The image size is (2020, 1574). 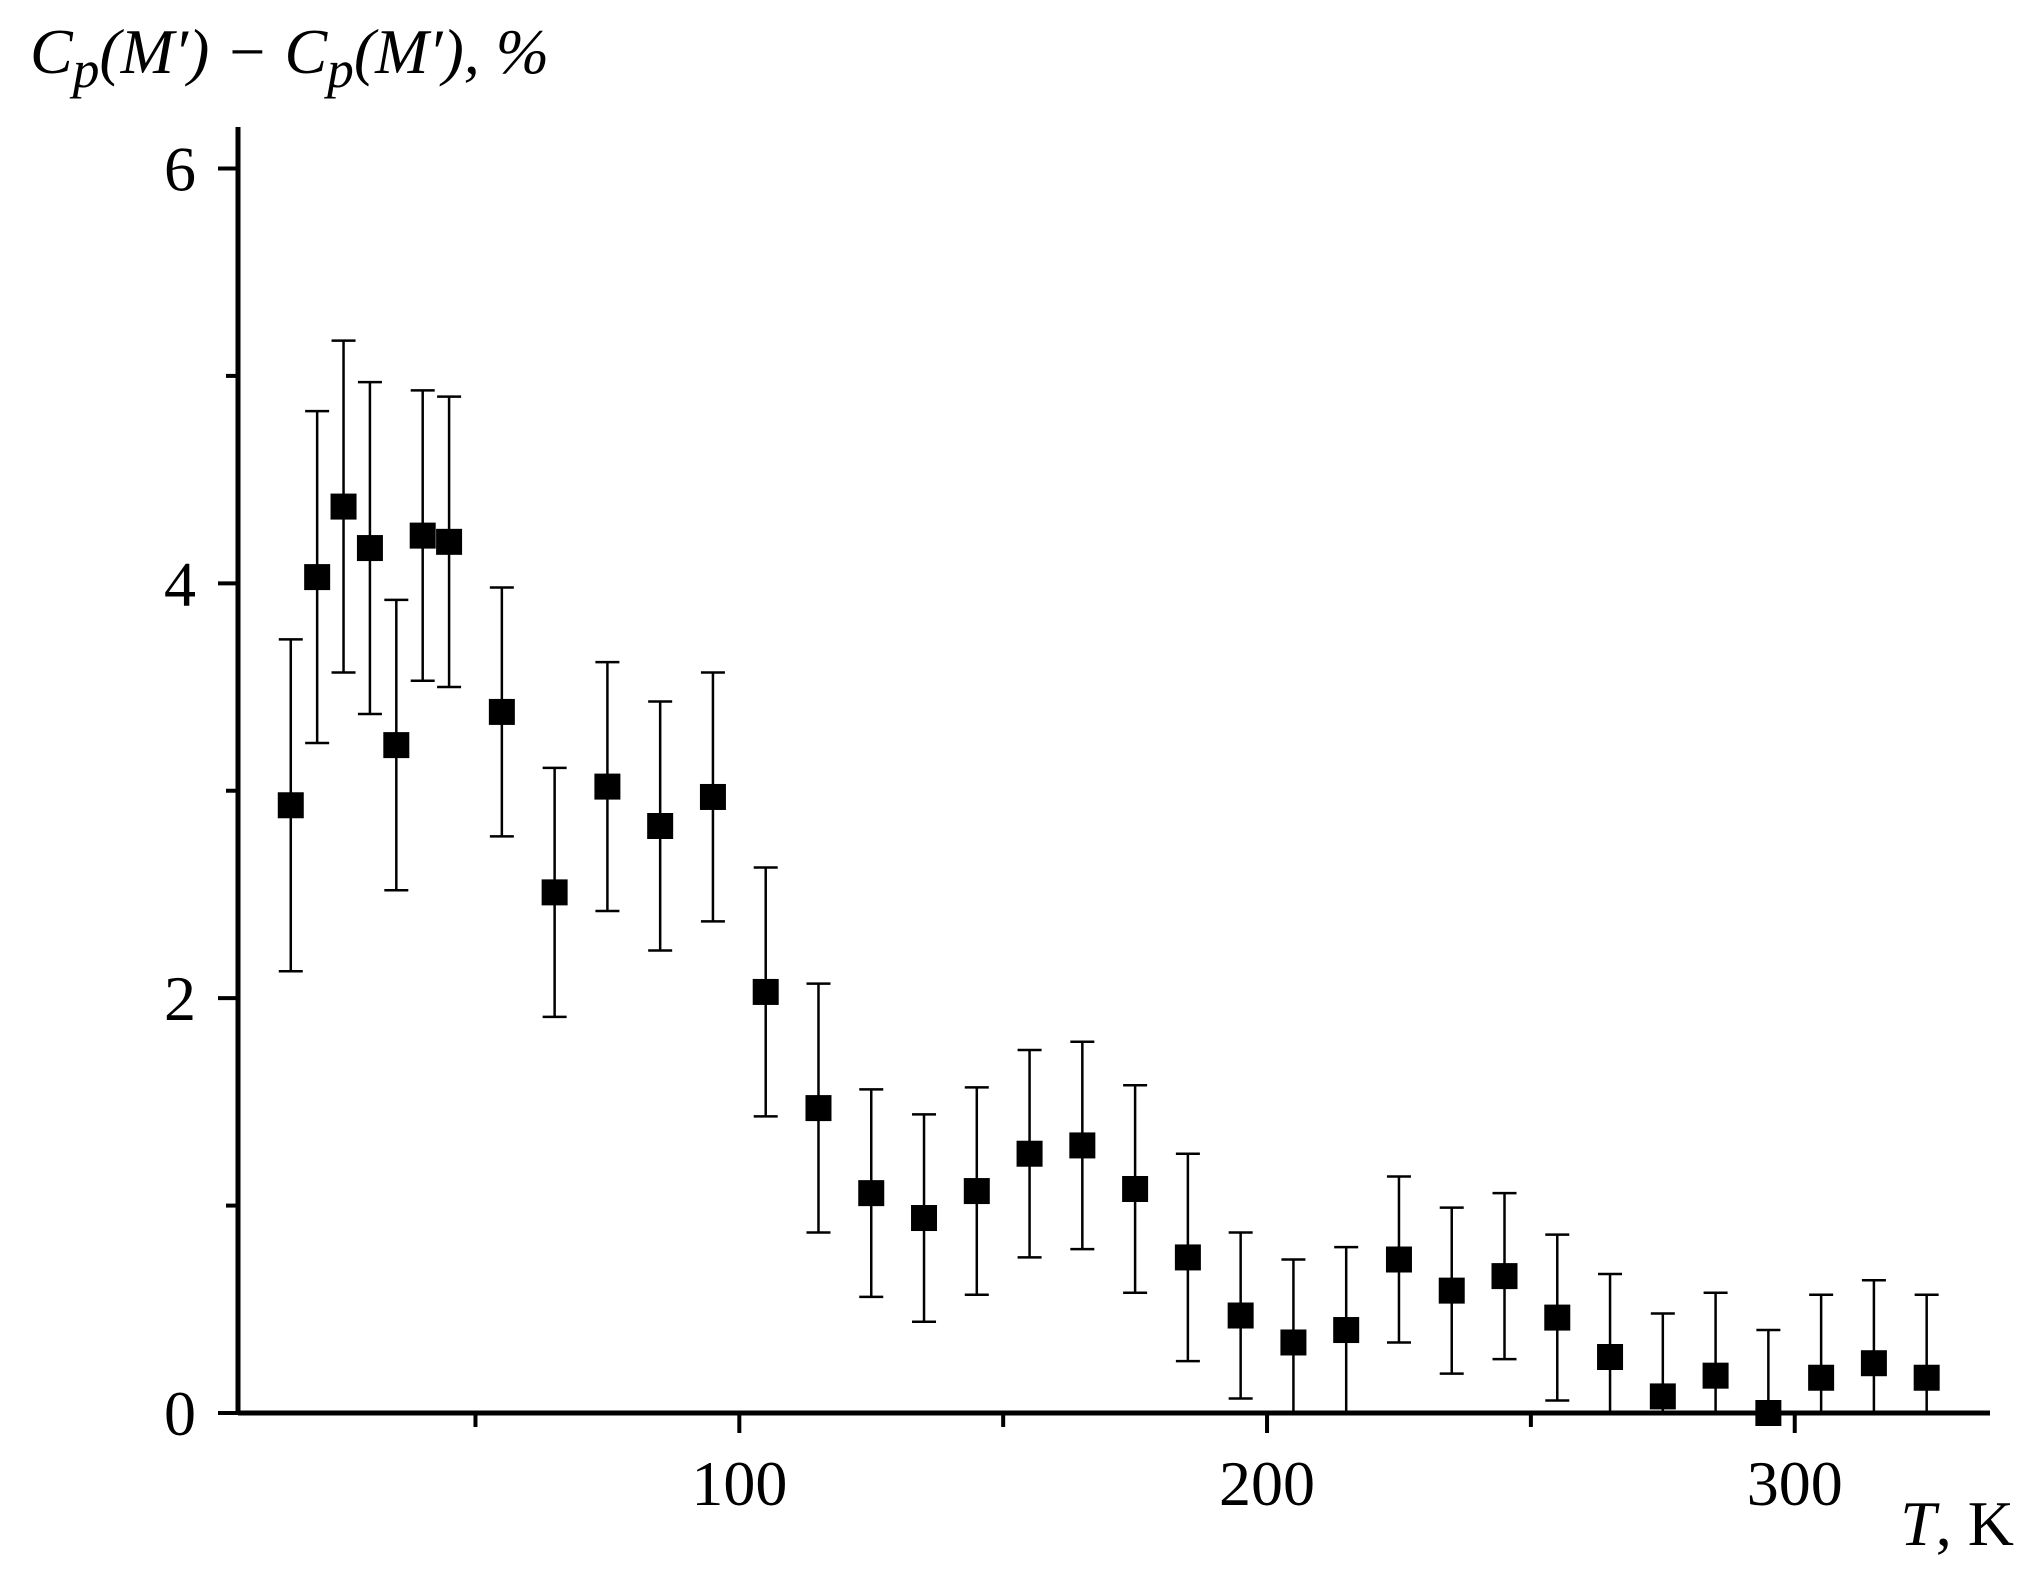 I want to click on x-axis-unit: , K, so click(x=1974, y=1523).